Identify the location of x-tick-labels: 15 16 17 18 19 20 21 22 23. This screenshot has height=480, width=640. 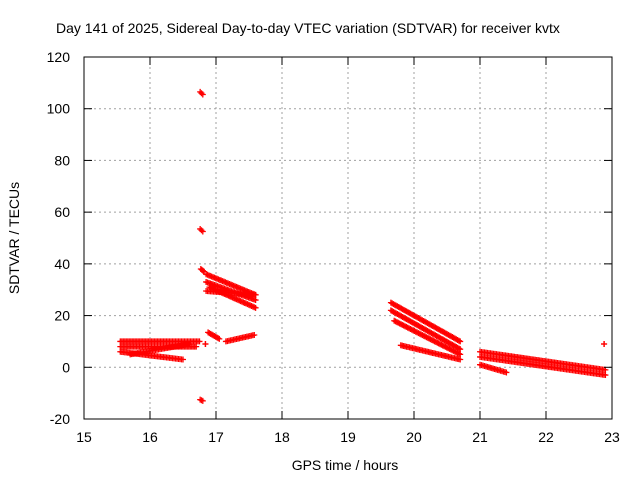
(348, 437).